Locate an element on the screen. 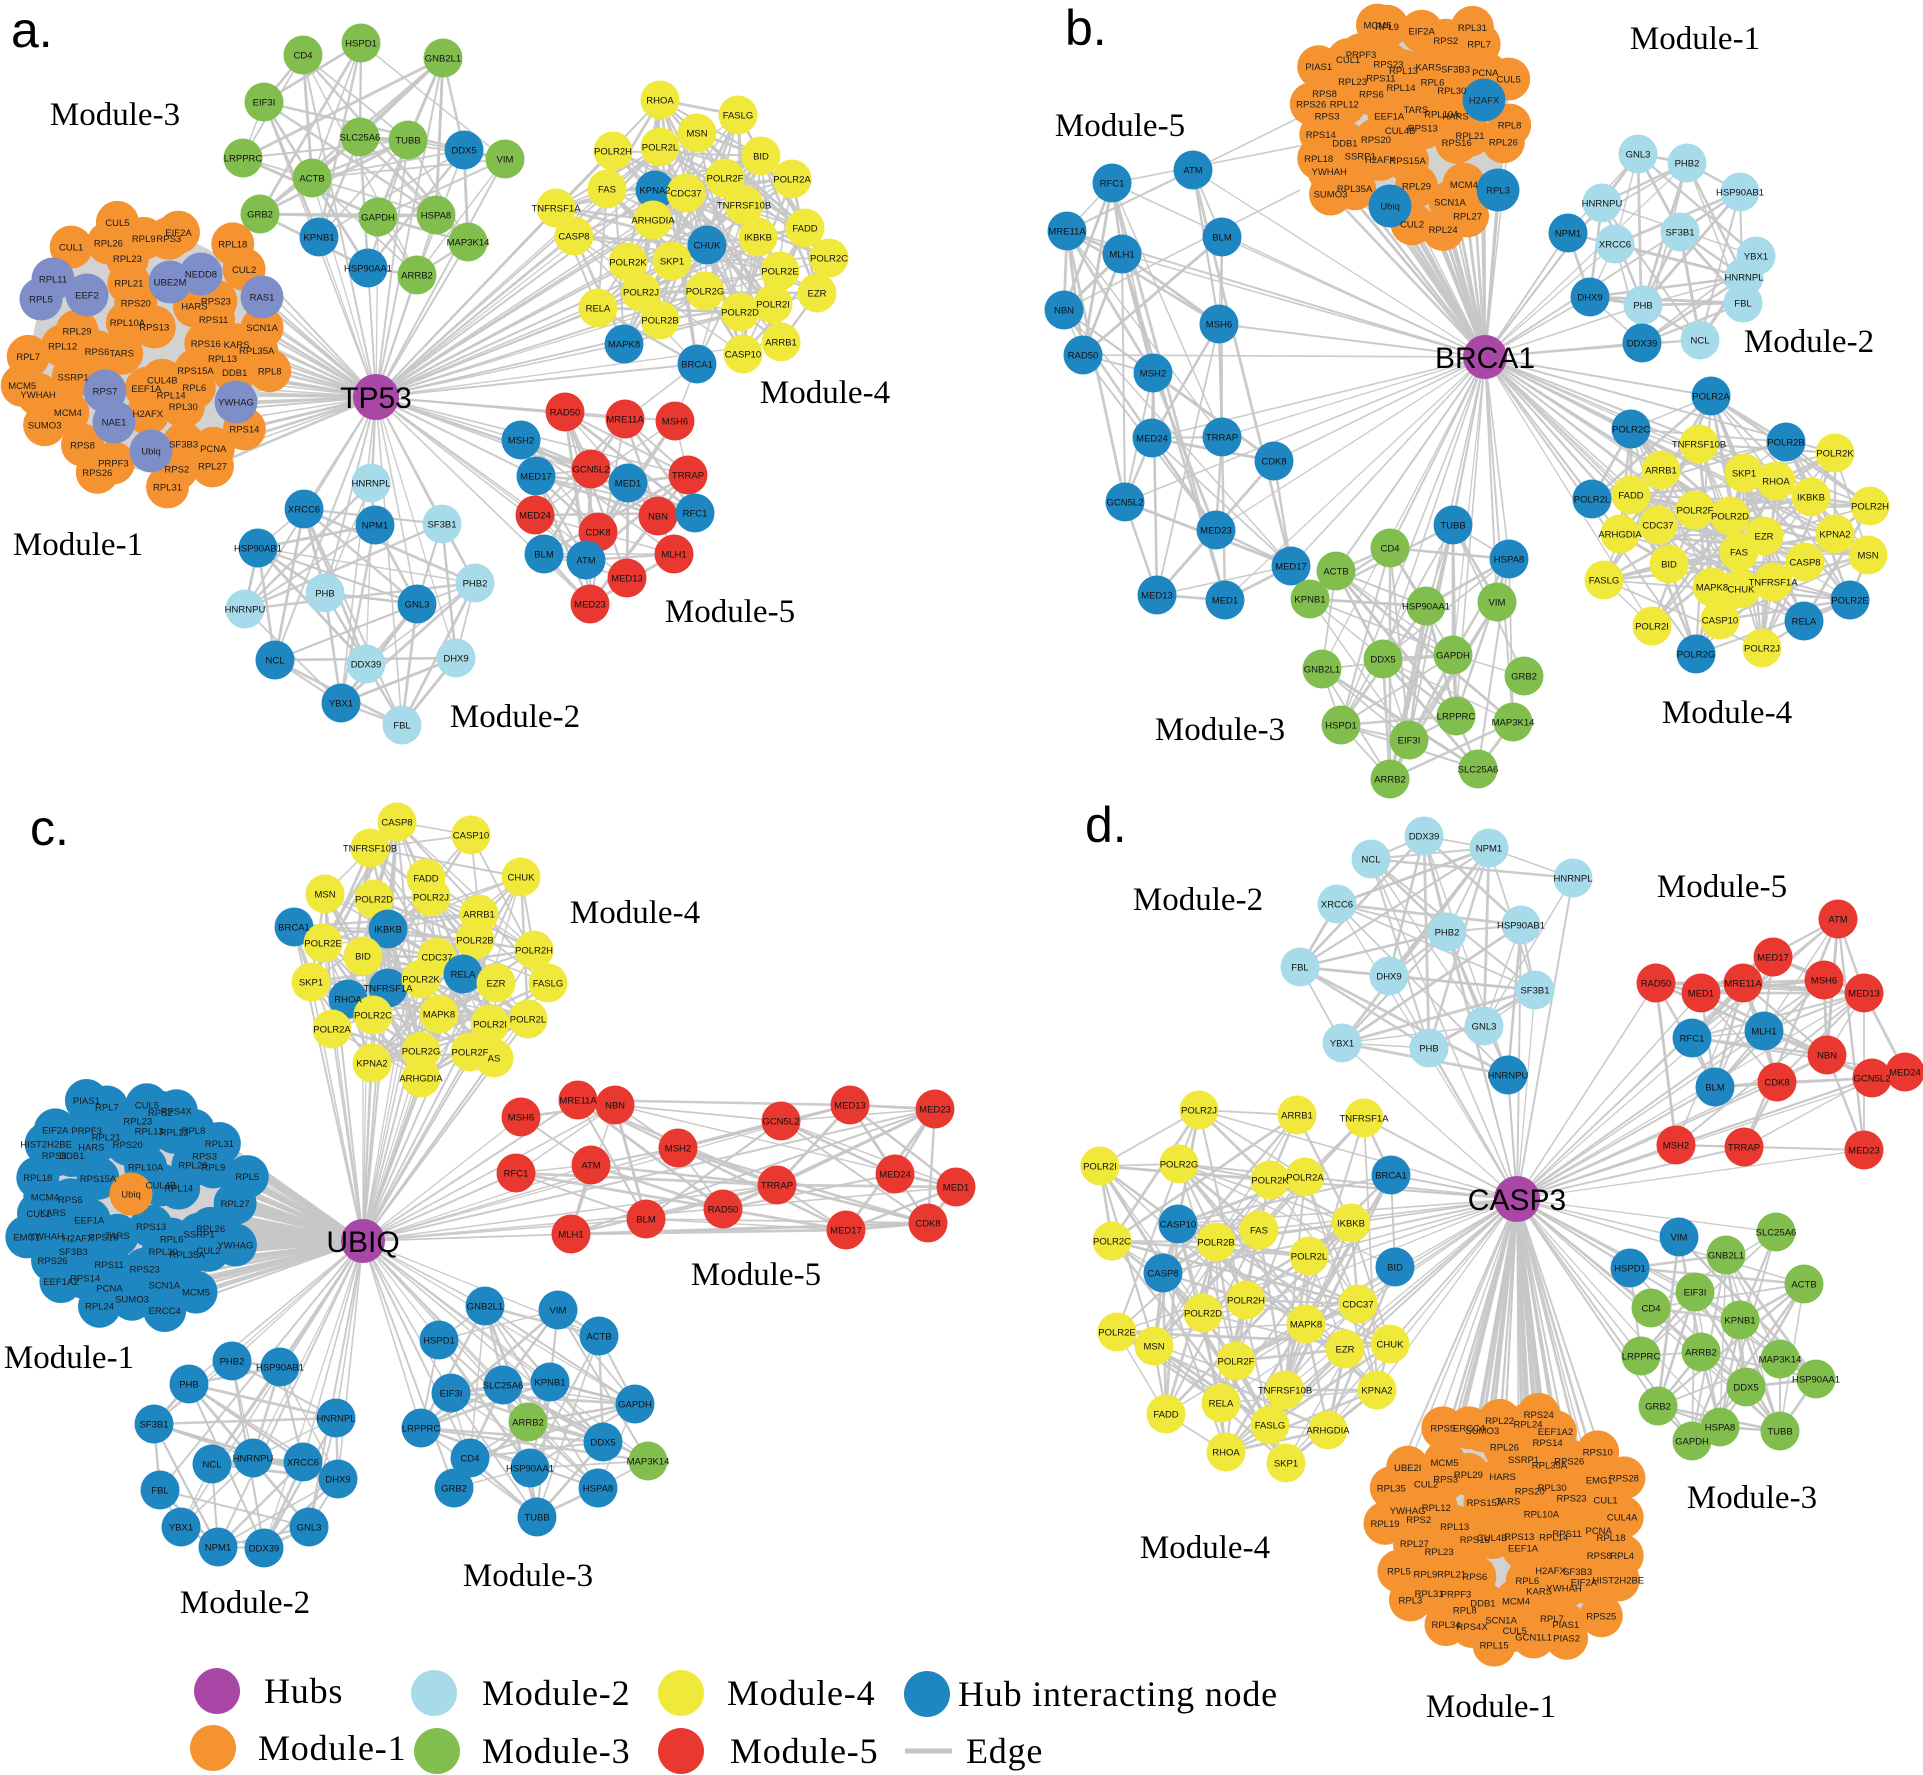 The height and width of the screenshot is (1775, 1923). svg-text: LRPPRC is located at coordinates (421, 1429).